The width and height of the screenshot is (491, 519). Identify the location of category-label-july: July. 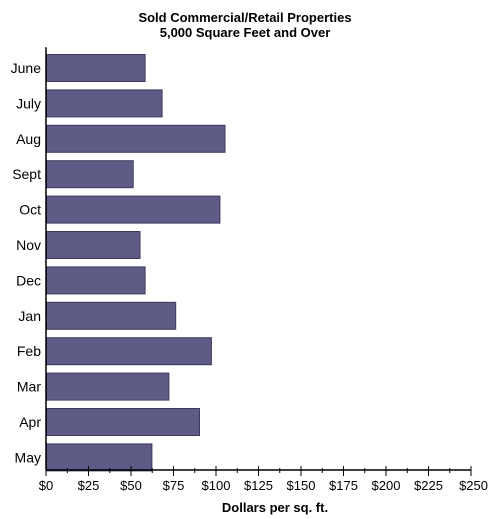
(28, 103).